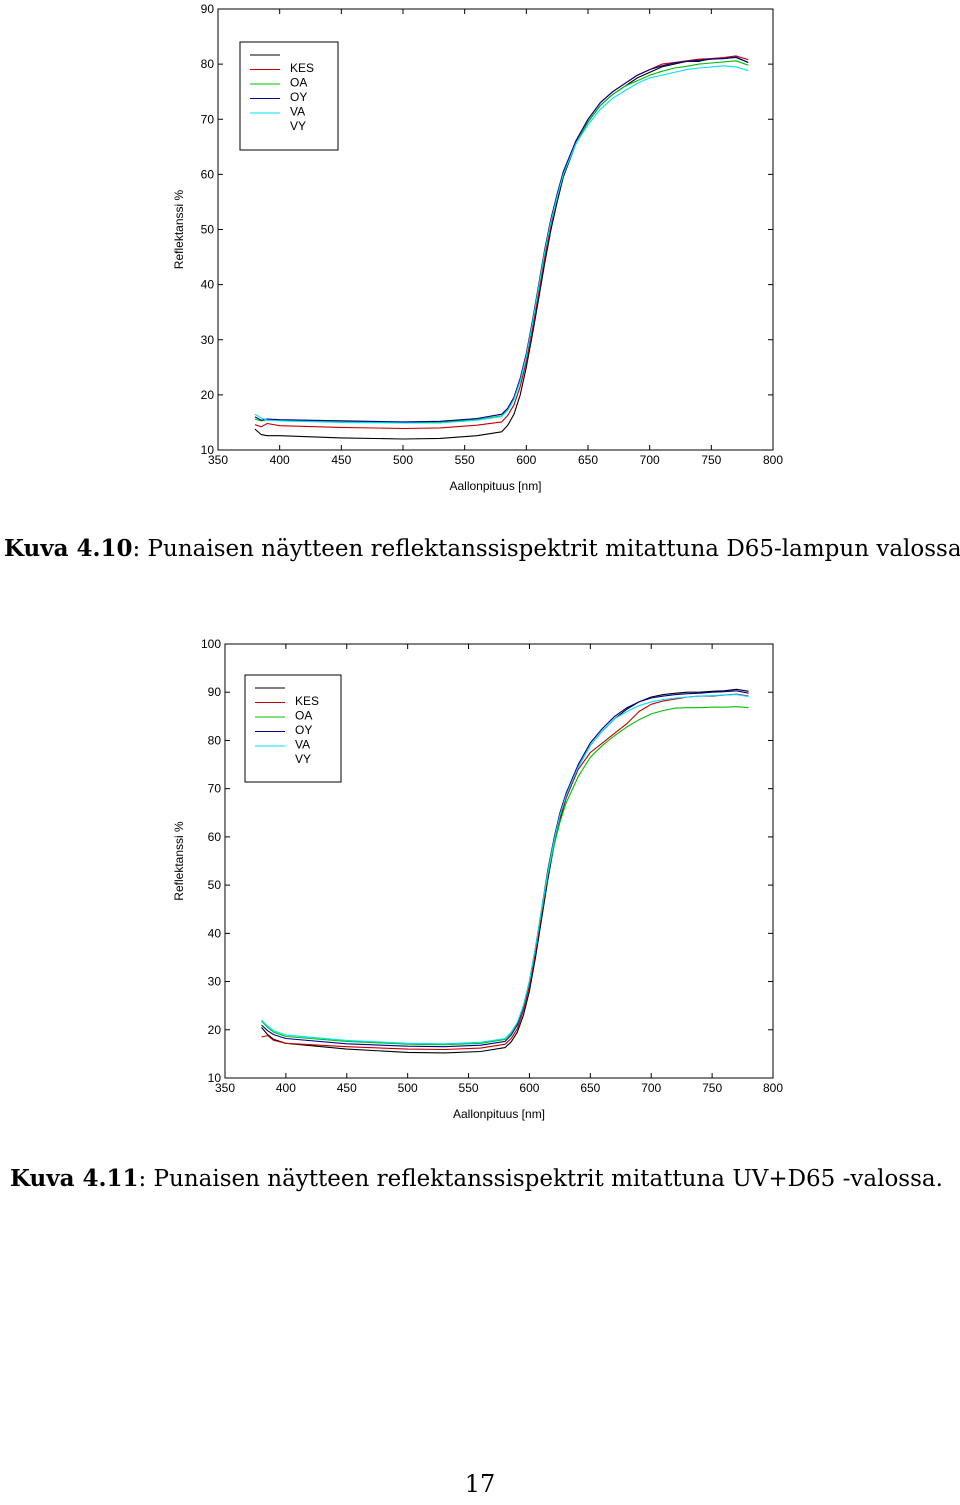 The image size is (960, 1505). I want to click on series-line-va, so click(501, 239).